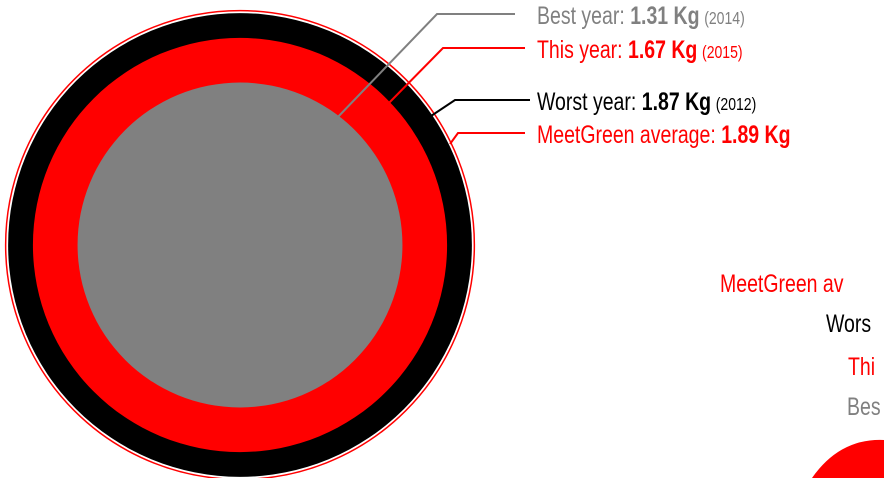 The width and height of the screenshot is (884, 478). I want to click on clipped-label: MeetGreen av, so click(782, 284).